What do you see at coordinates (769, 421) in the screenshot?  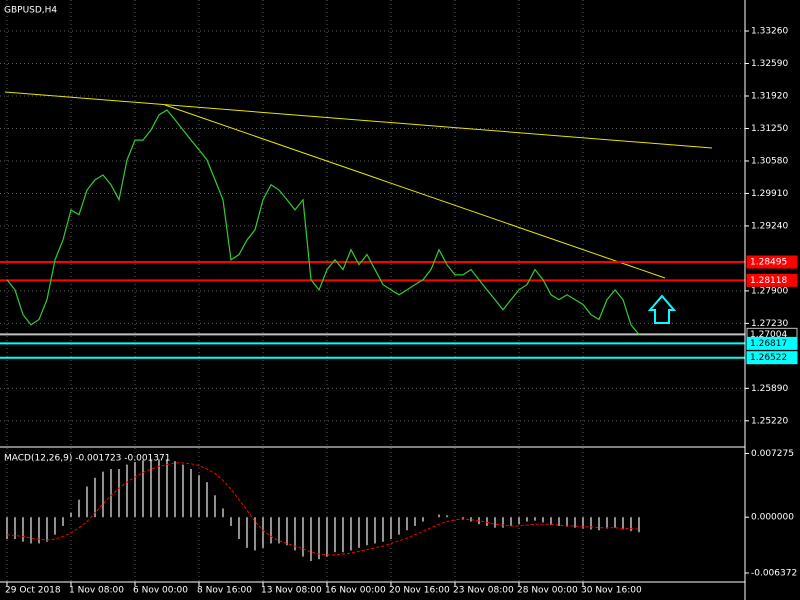 I see `y-tick-label: 1.25220` at bounding box center [769, 421].